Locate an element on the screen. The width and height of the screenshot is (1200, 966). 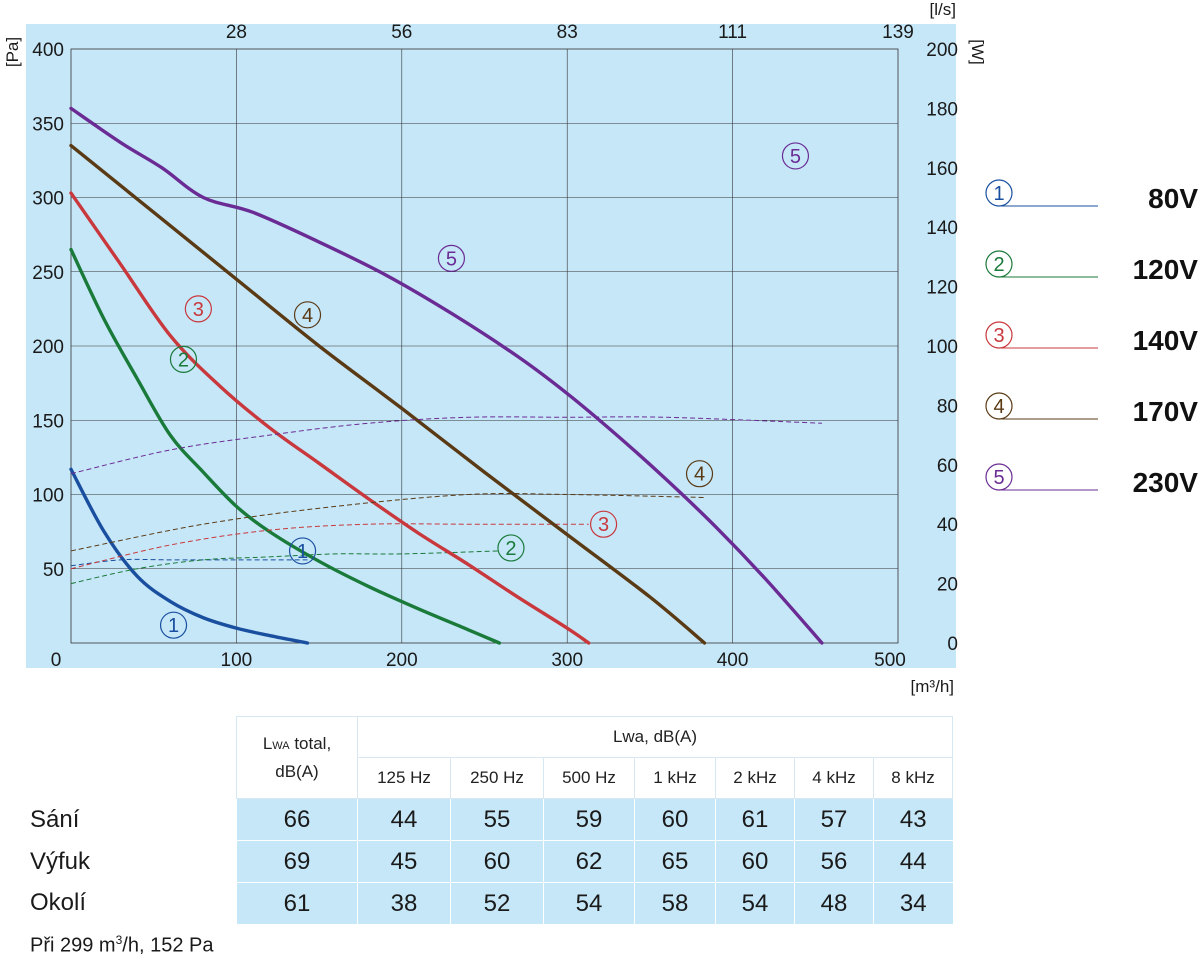
legend-marker-5: 5 is located at coordinates (999, 477).